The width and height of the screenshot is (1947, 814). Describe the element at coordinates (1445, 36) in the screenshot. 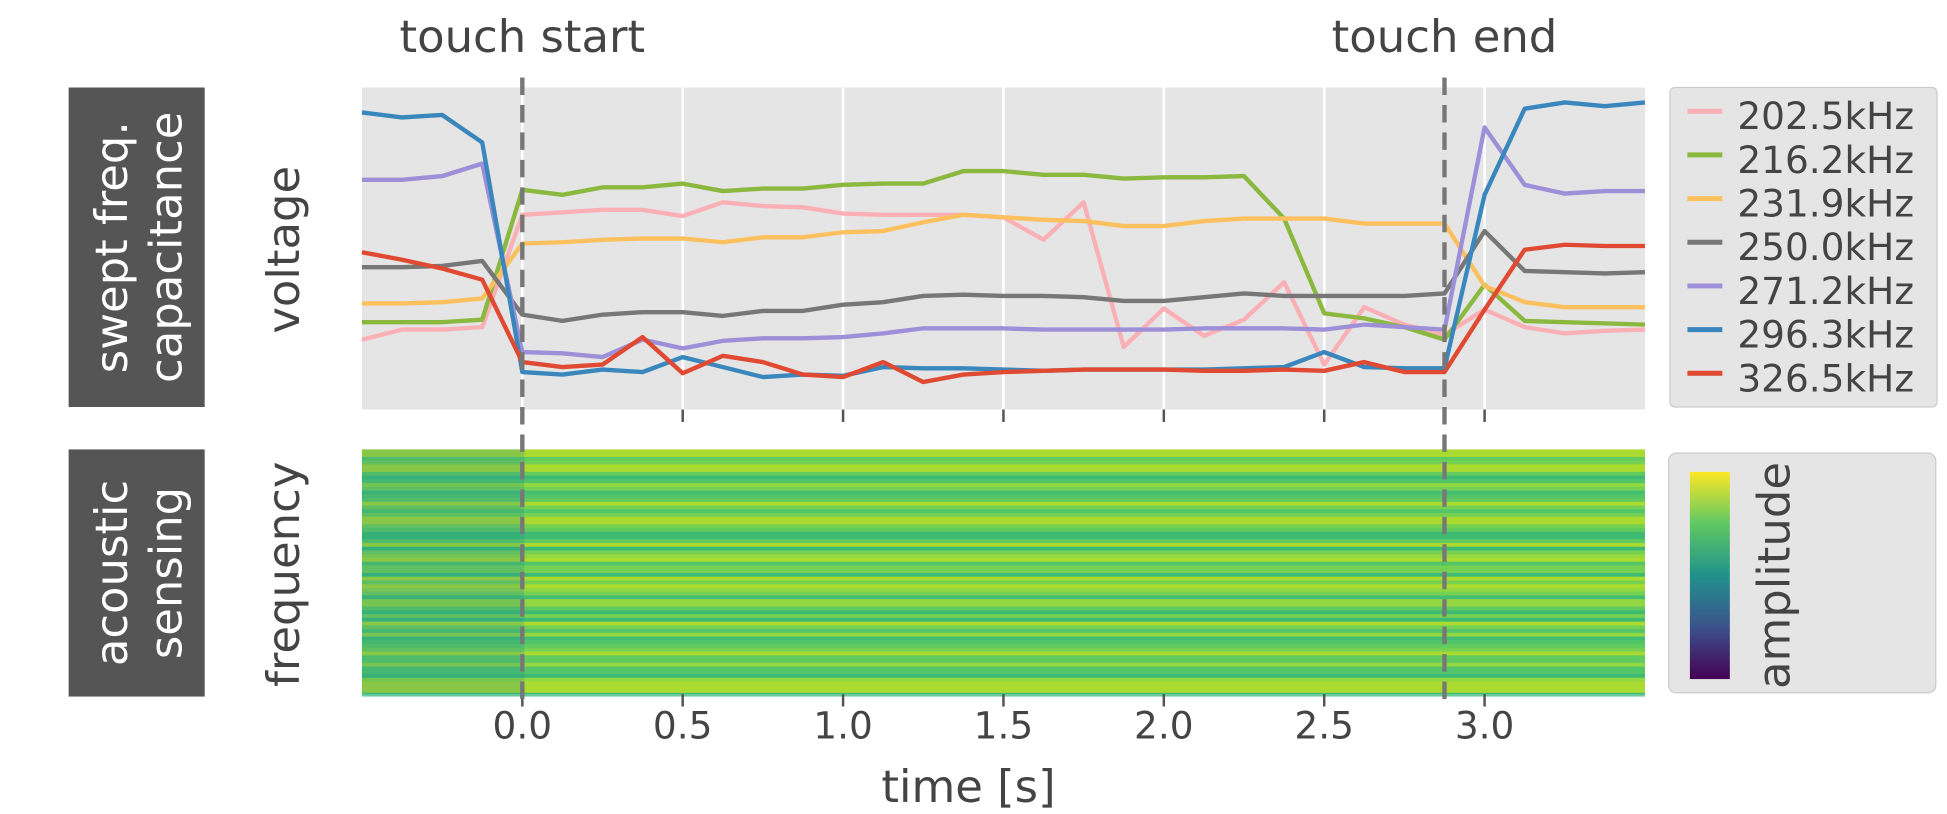

I see `event-label: touch end` at that location.